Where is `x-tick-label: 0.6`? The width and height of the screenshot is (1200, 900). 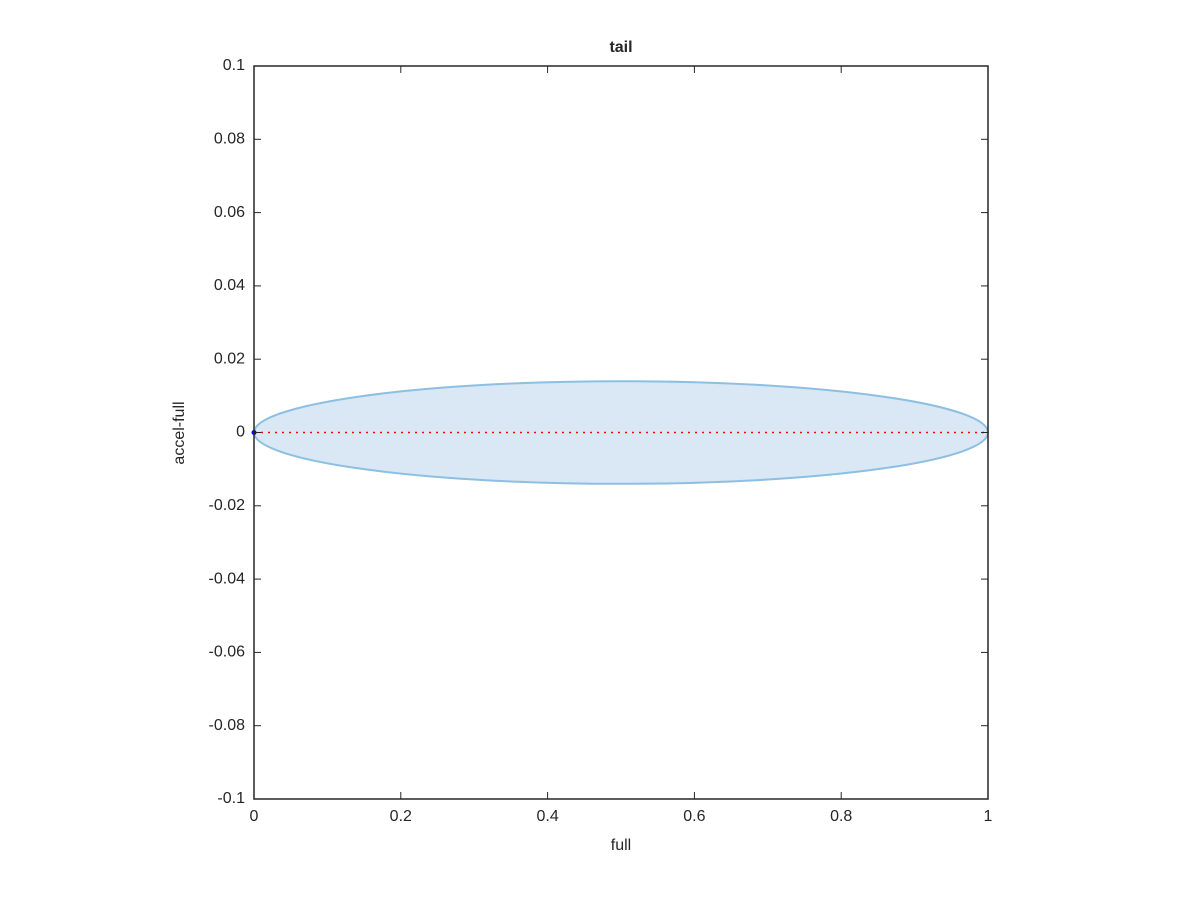 x-tick-label: 0.6 is located at coordinates (694, 816).